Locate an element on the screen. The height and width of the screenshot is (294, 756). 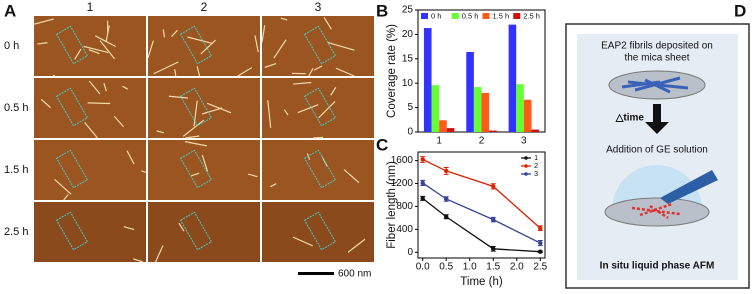
y-tick-label: 1600 is located at coordinates (402, 160).